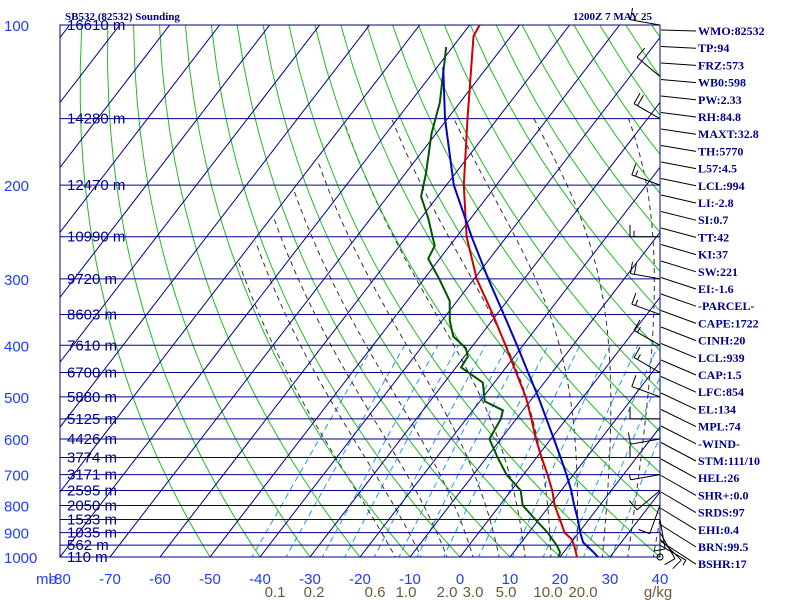 The image size is (800, 600). What do you see at coordinates (612, 17) in the screenshot?
I see `observation-time: 1200Z 7 MAY 25` at bounding box center [612, 17].